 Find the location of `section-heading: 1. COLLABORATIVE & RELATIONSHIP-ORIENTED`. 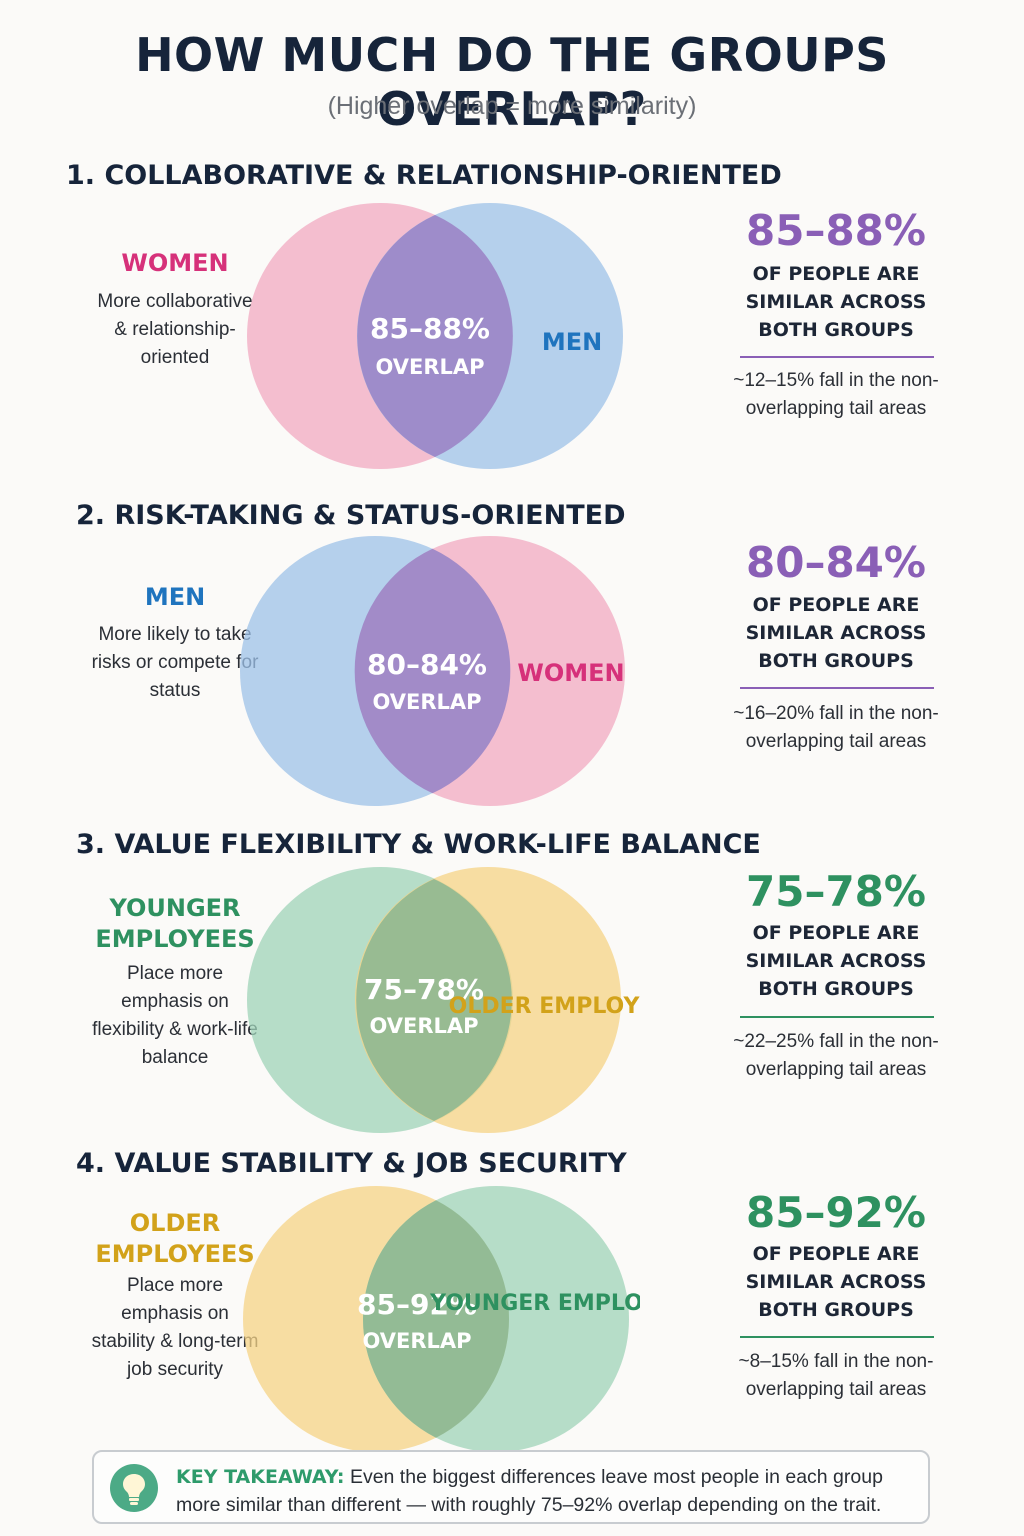

section-heading: 1. COLLABORATIVE & RELATIONSHIP-ORIENTED is located at coordinates (424, 175).